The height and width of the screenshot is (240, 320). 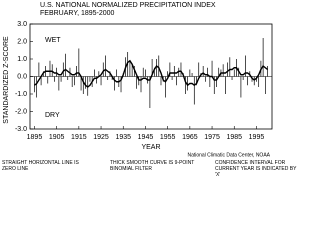 I want to click on y-tick-label: 1.0, so click(x=22, y=59).